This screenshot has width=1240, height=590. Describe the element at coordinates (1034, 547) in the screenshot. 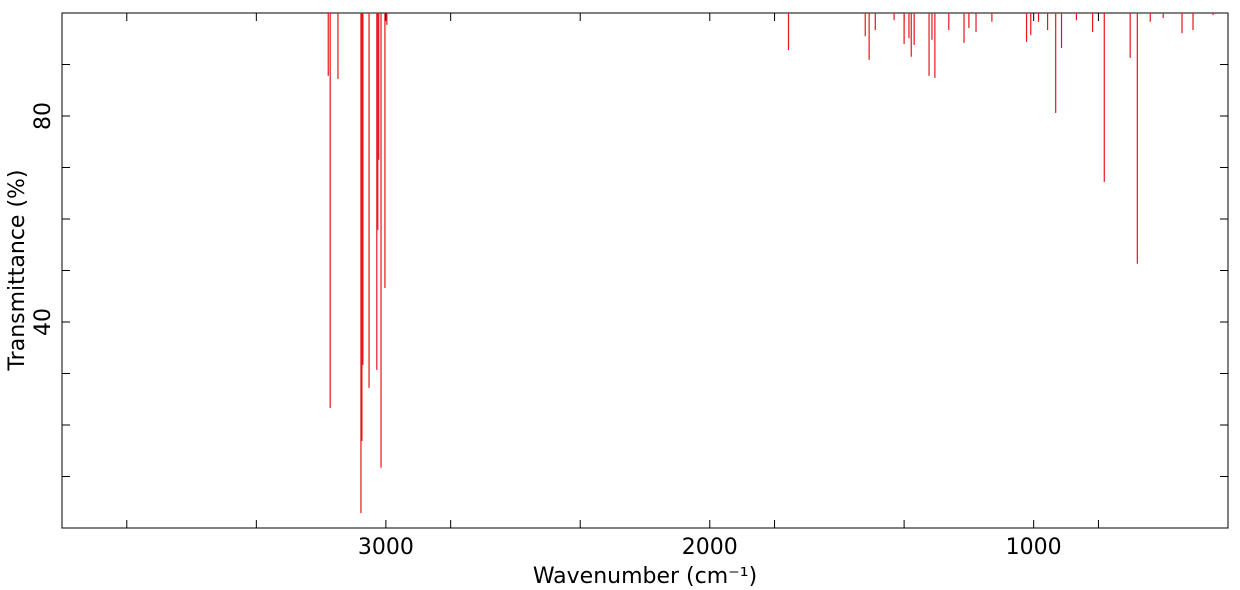

I see `x-tick-label: 1000` at that location.